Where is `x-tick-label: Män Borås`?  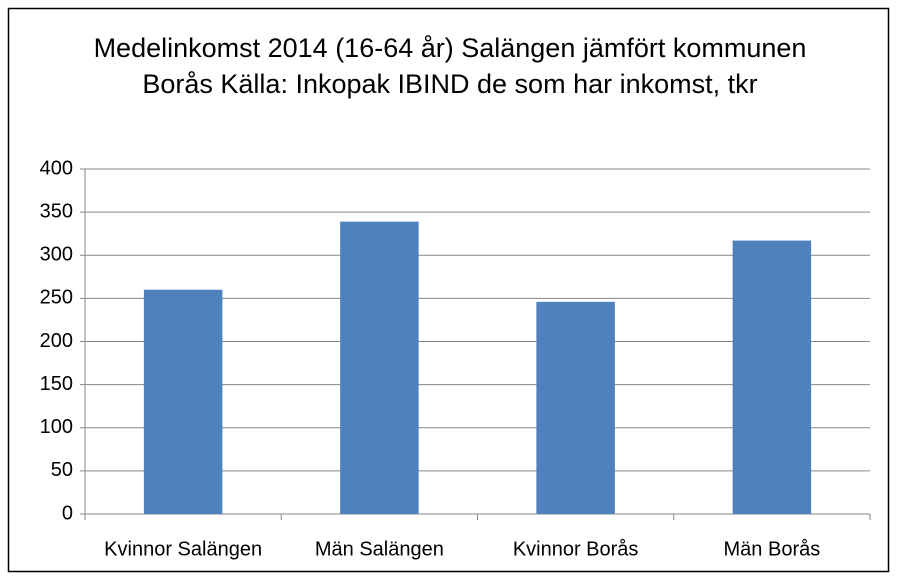 x-tick-label: Män Borås is located at coordinates (772, 549).